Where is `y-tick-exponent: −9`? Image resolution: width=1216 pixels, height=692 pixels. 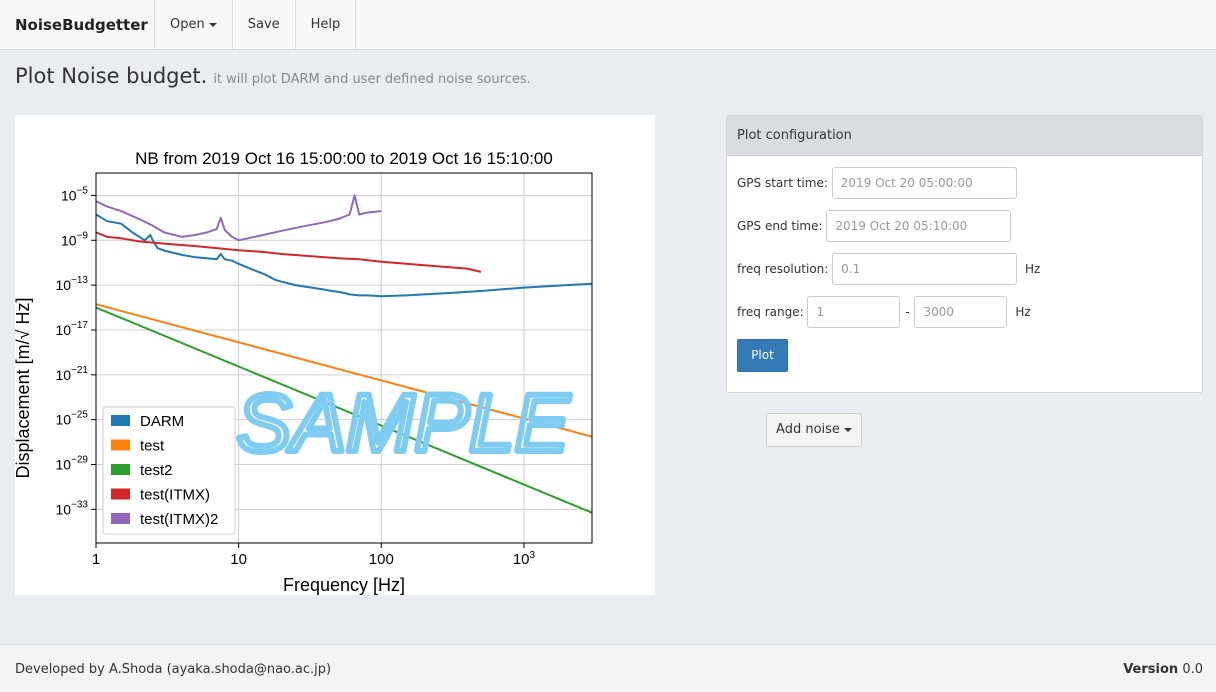
y-tick-exponent: −9 is located at coordinates (83, 235).